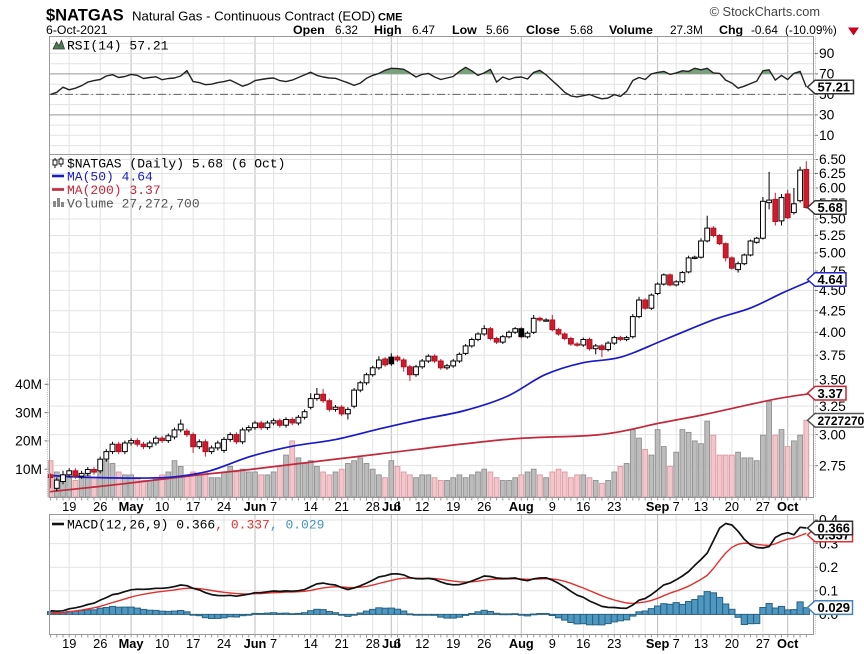 This screenshot has width=864, height=654. Describe the element at coordinates (497, 30) in the screenshot. I see `svg-text: 5.66` at that location.